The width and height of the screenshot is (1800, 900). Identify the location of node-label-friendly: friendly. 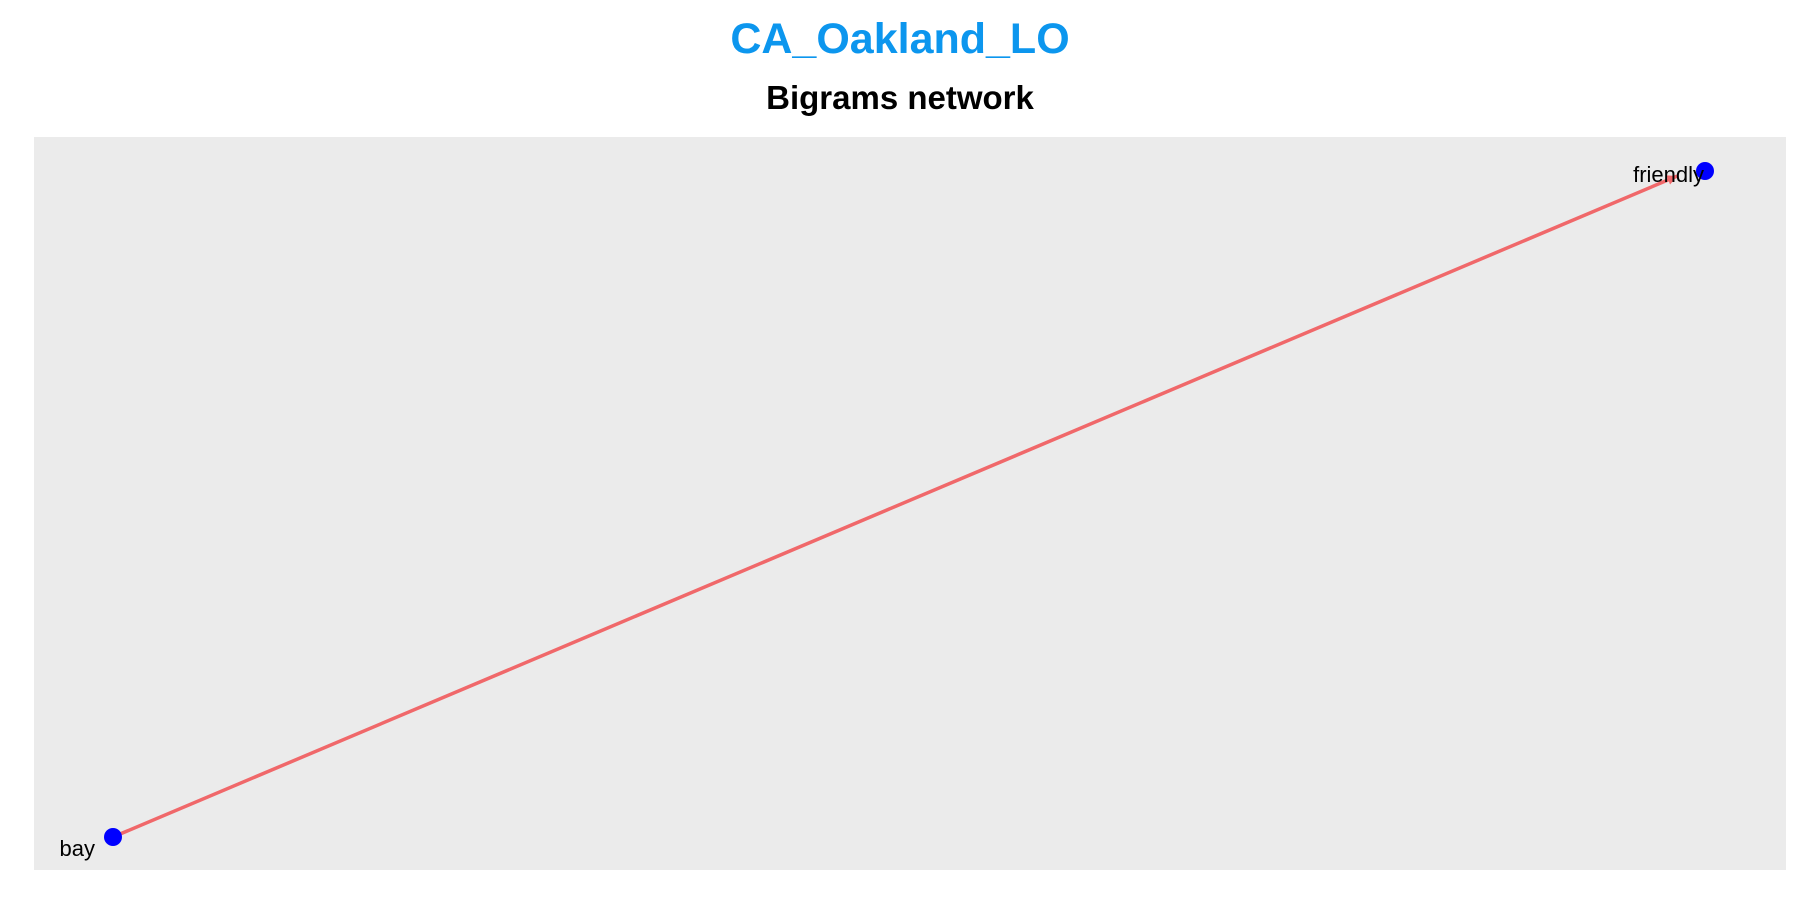
(1668, 174).